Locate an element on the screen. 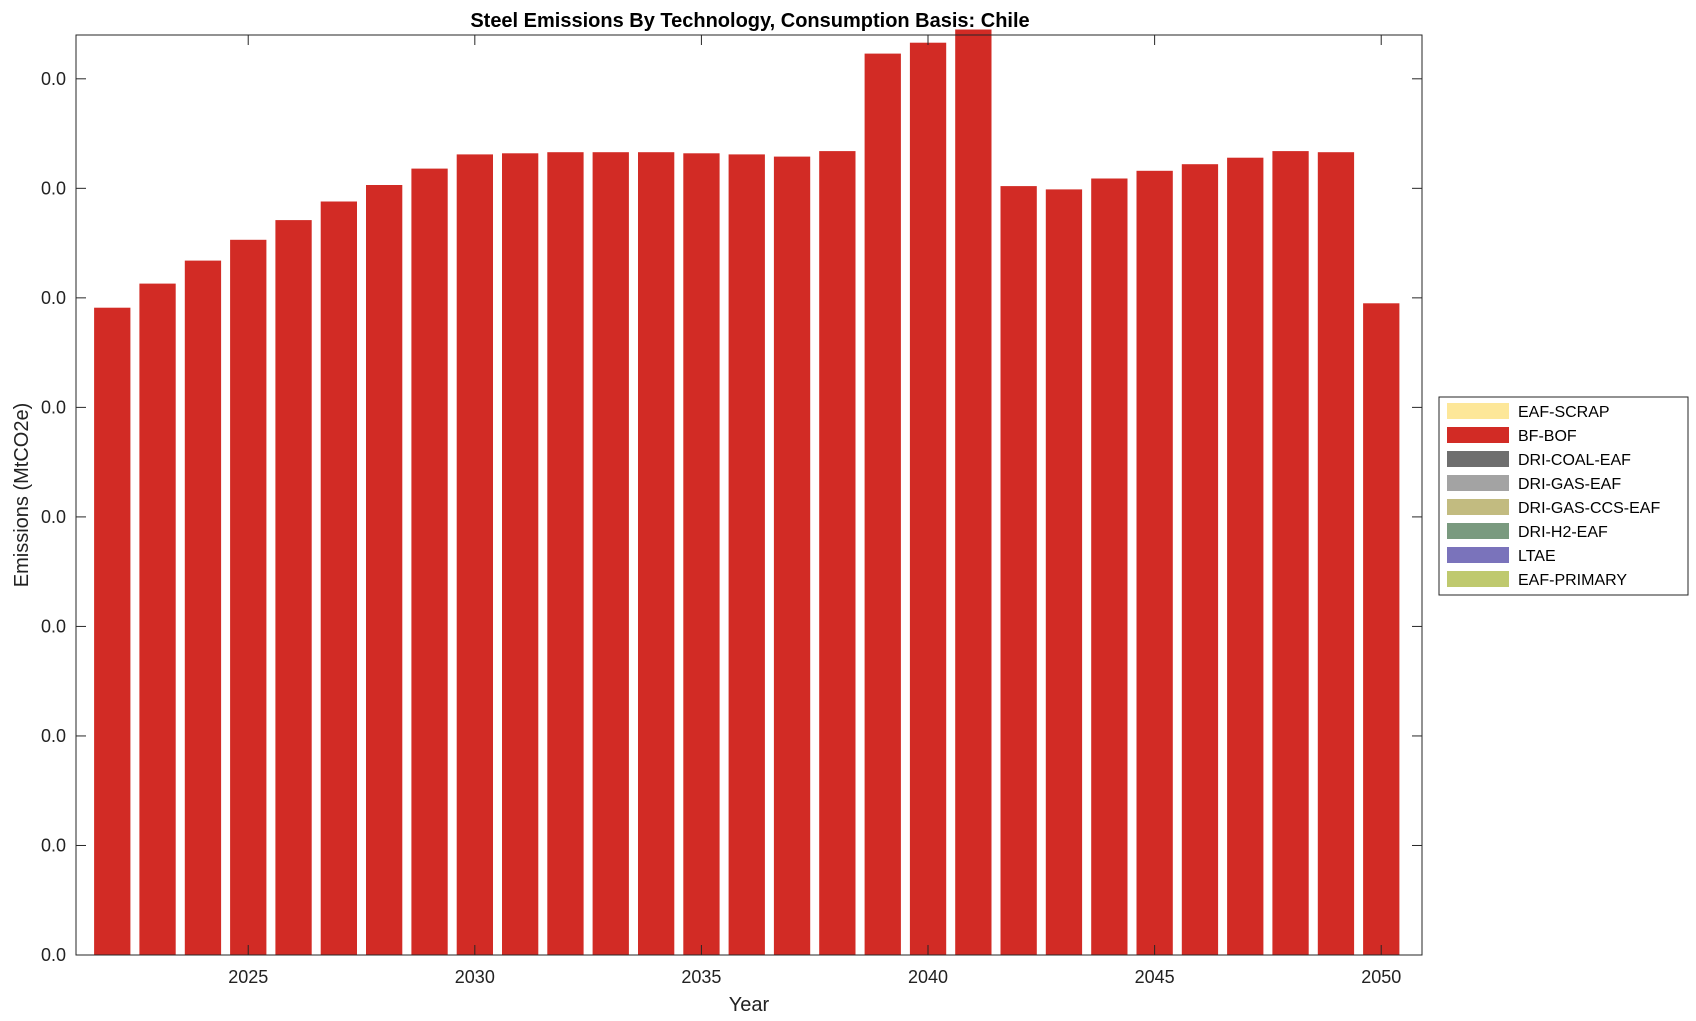  bar-bf-bof-2043 is located at coordinates (1064, 572).